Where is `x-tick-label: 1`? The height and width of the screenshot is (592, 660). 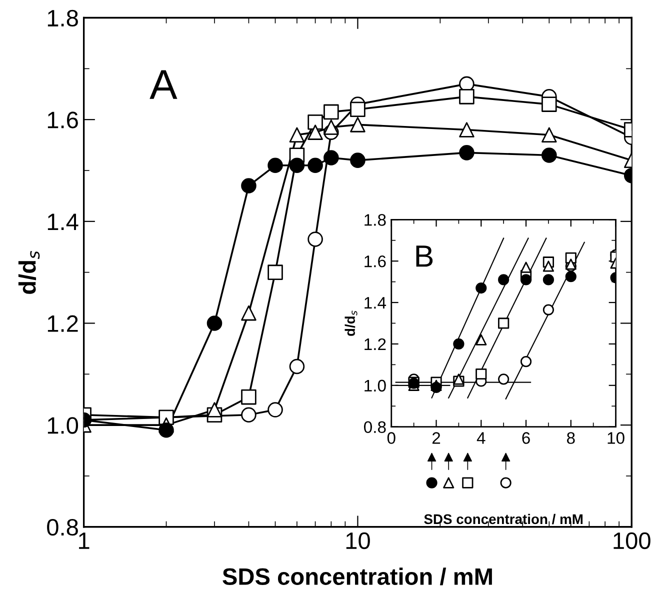 x-tick-label: 1 is located at coordinates (84, 540).